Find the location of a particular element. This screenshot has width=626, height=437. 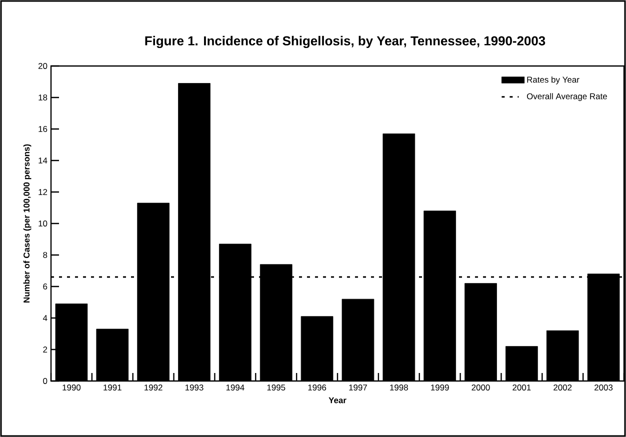

x-tick-label: 1998 is located at coordinates (399, 387).